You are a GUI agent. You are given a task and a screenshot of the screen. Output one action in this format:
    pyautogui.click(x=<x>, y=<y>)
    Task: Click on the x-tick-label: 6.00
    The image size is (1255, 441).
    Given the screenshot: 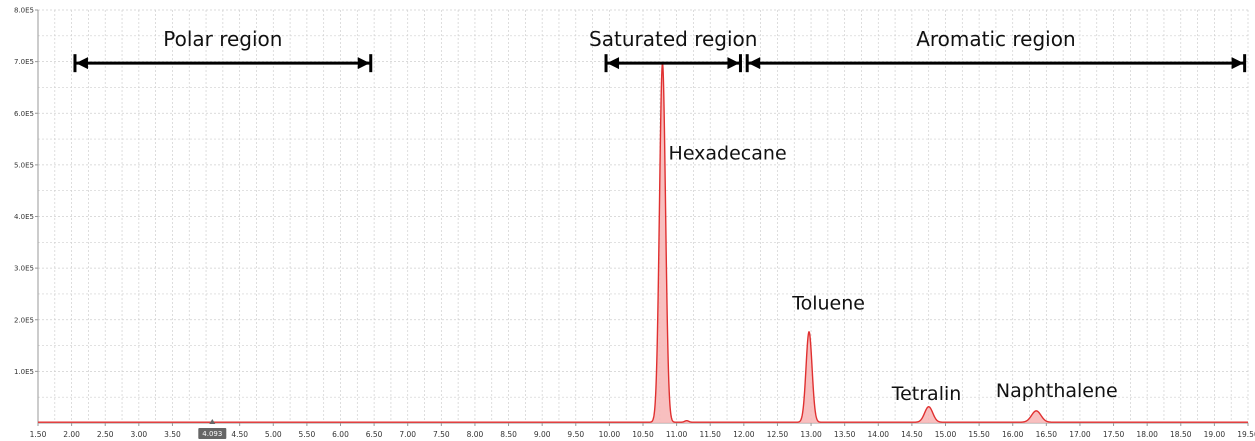 What is the action you would take?
    pyautogui.click(x=340, y=434)
    